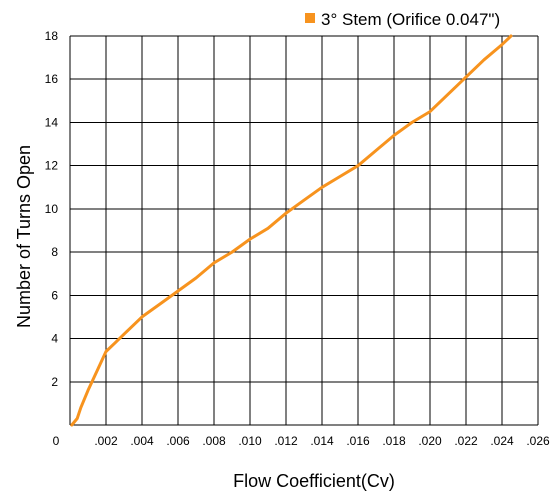  I want to click on x-tick-label: .018, so click(394, 441).